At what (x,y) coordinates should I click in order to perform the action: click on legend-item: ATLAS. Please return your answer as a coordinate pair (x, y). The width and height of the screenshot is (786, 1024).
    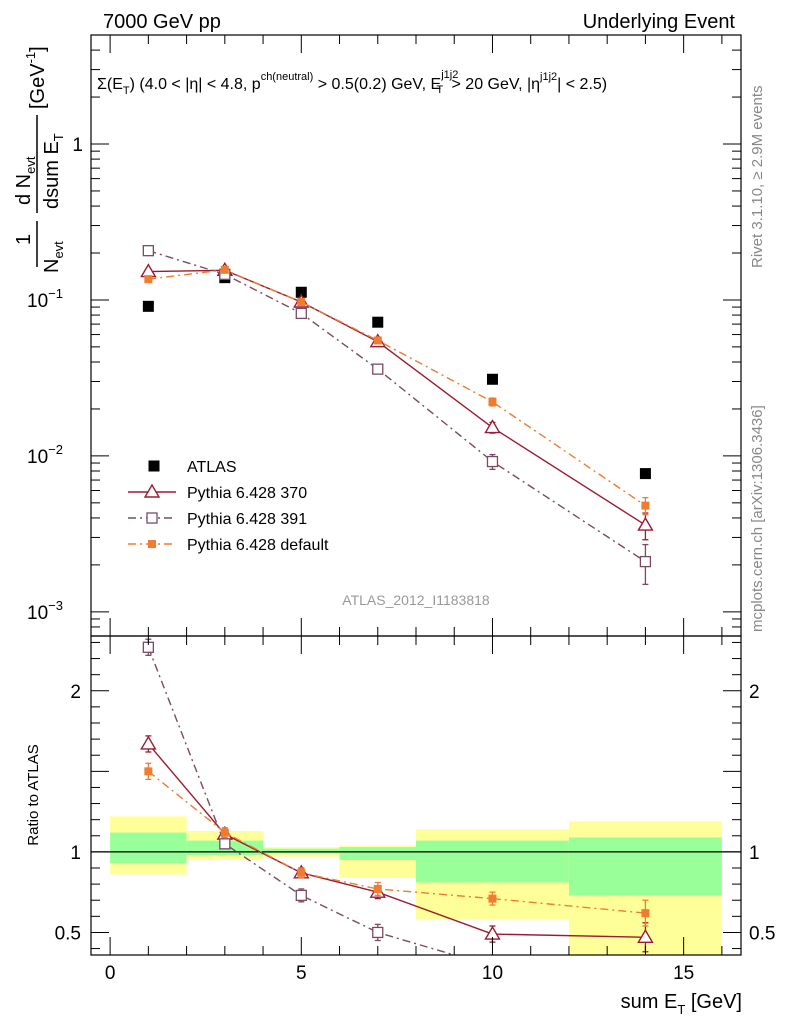
    Looking at the image, I should click on (192, 467).